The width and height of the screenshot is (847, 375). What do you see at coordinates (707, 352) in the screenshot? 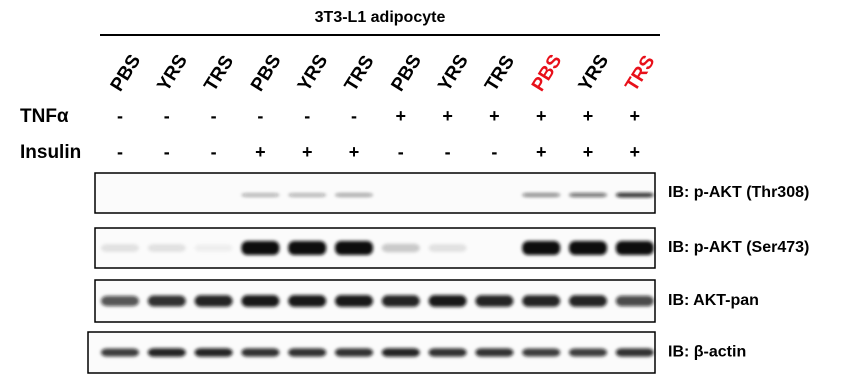
I see `blot-label: IB: β-actin` at bounding box center [707, 352].